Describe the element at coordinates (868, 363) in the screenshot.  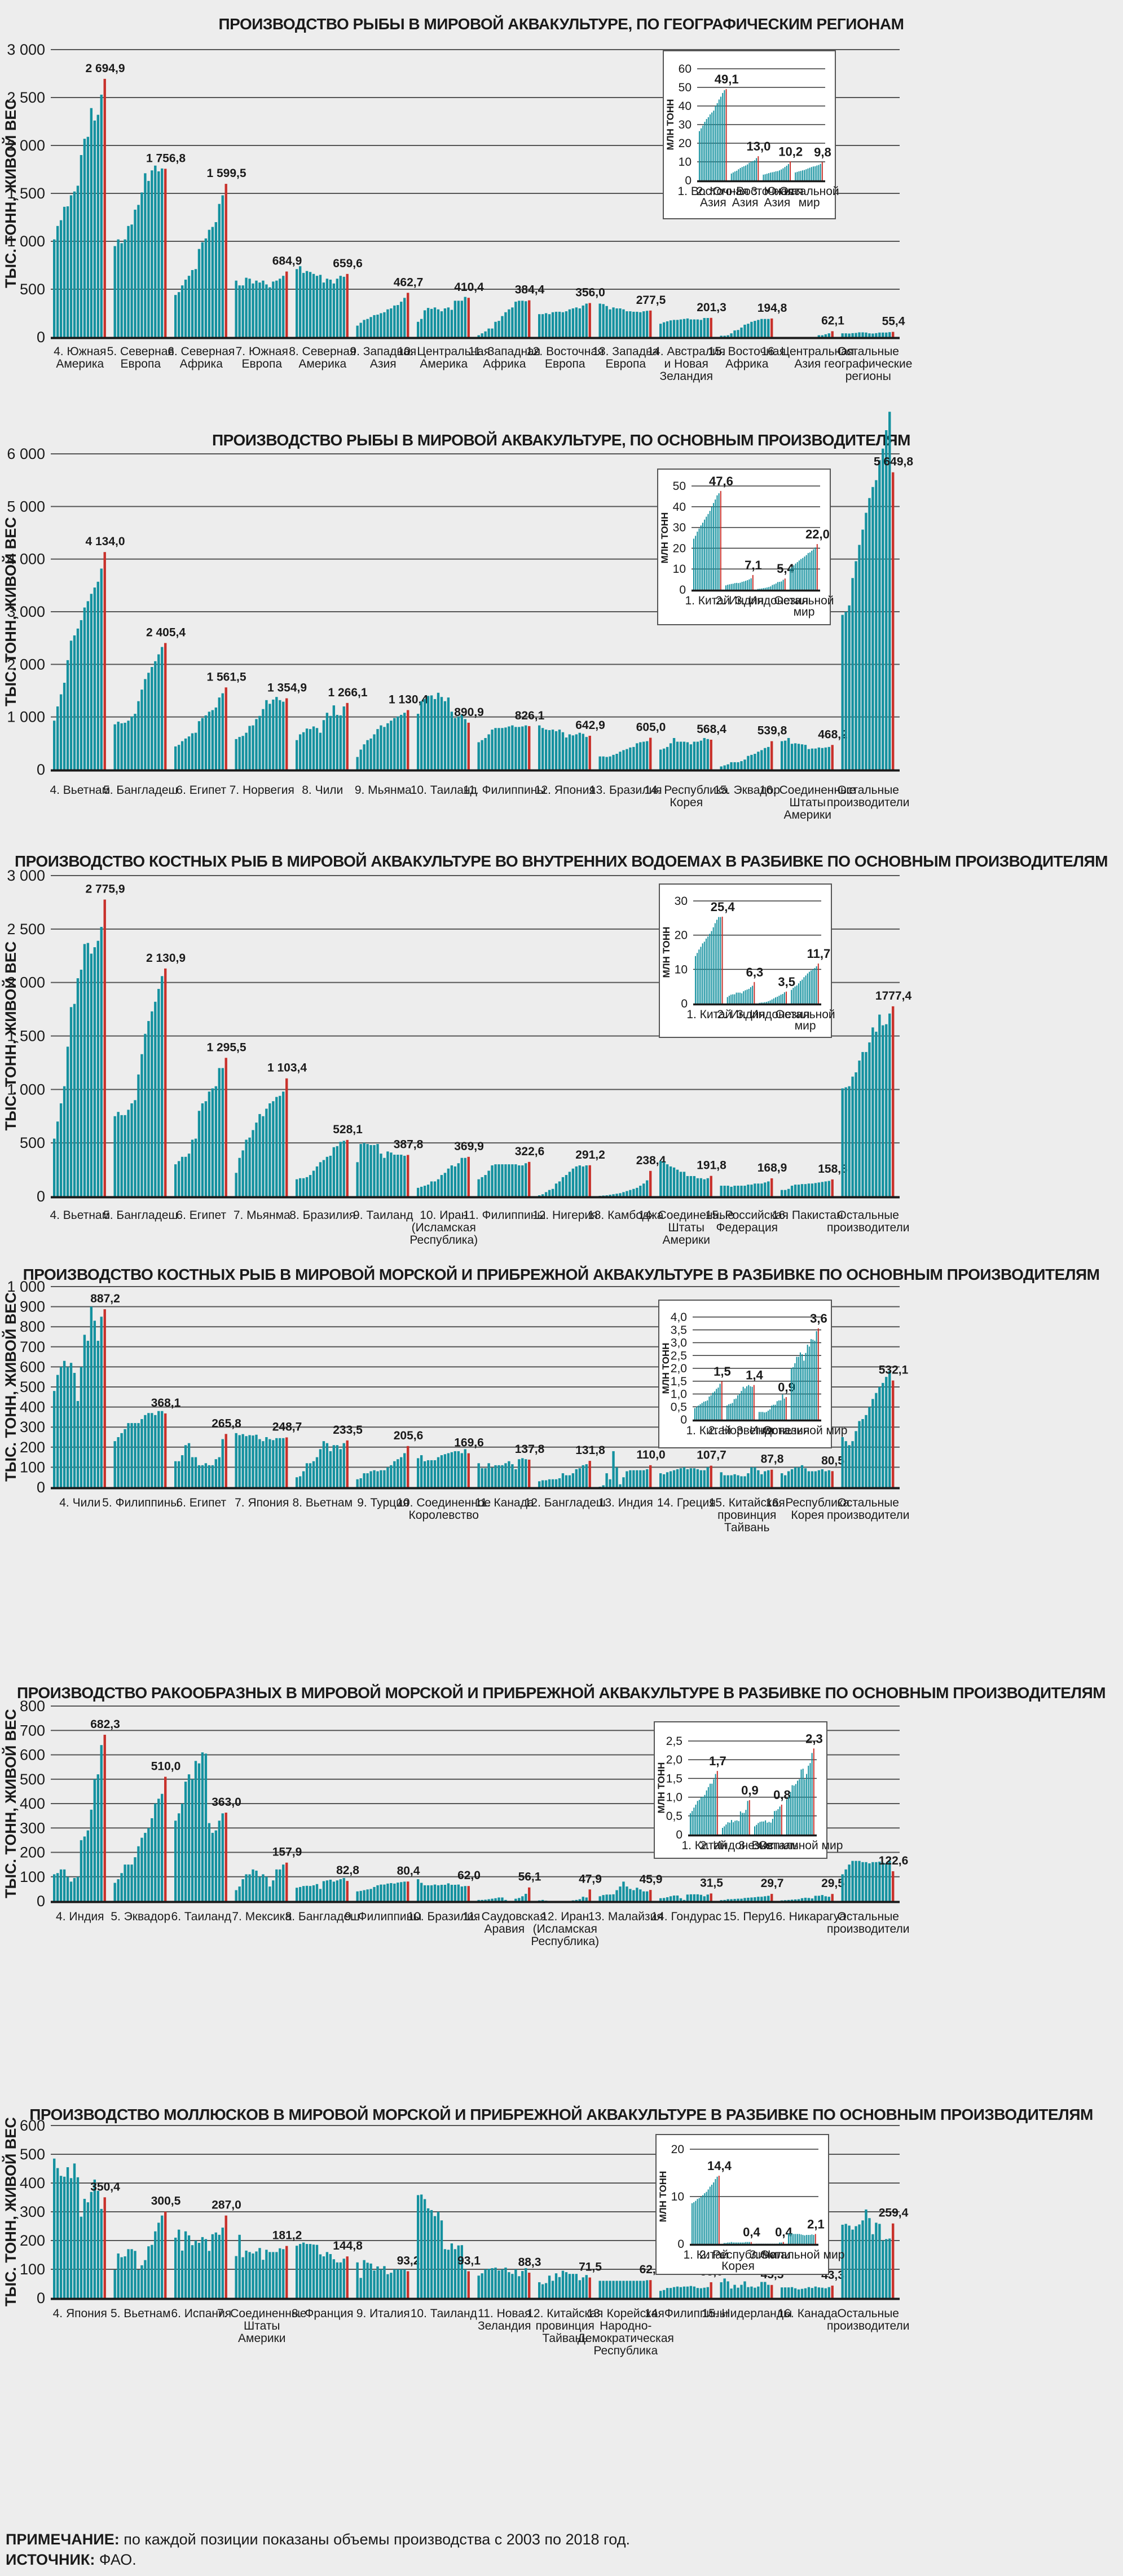
I see `x-category-label: географические` at that location.